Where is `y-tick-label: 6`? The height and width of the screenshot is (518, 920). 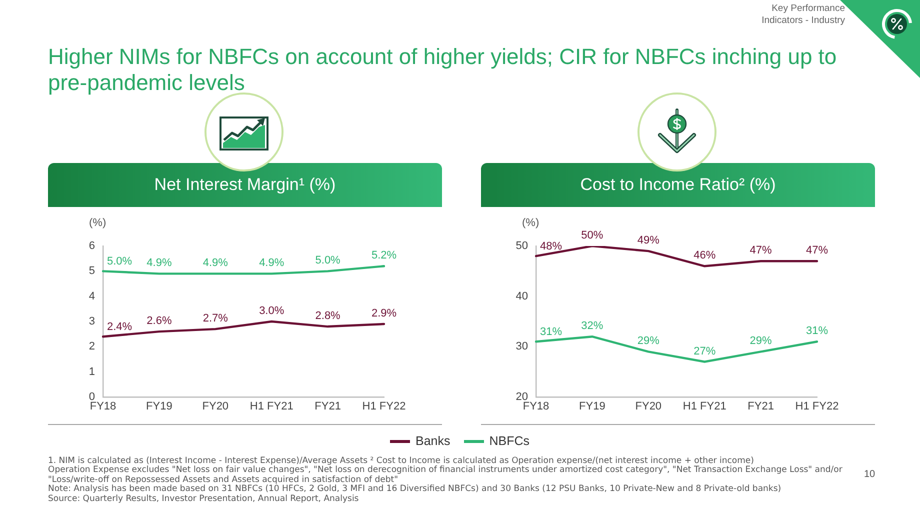 y-tick-label: 6 is located at coordinates (91, 246).